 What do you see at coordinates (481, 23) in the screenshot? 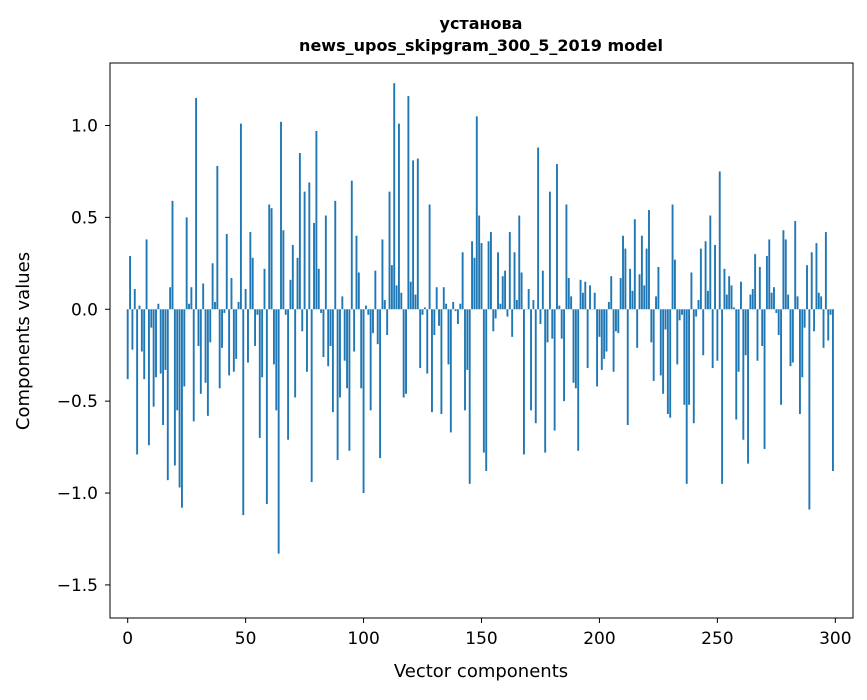
I see `chart-title-line-1: установа` at bounding box center [481, 23].